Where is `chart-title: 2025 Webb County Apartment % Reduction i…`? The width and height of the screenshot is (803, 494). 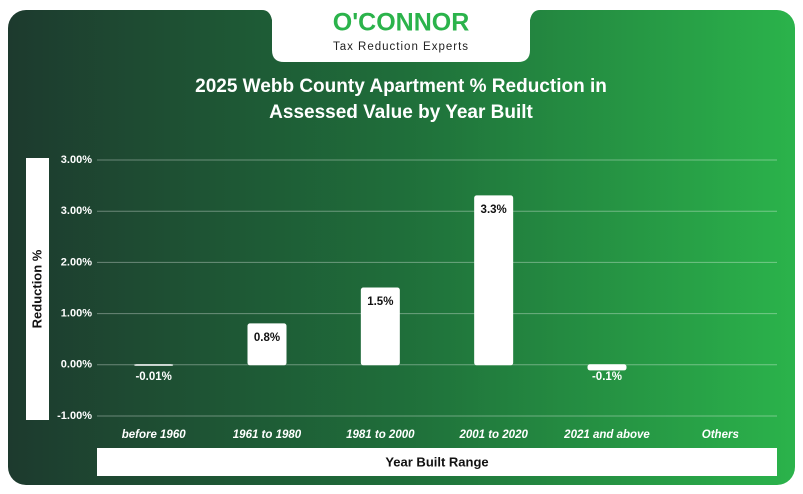
chart-title: 2025 Webb County Apartment % Reduction i… is located at coordinates (401, 99).